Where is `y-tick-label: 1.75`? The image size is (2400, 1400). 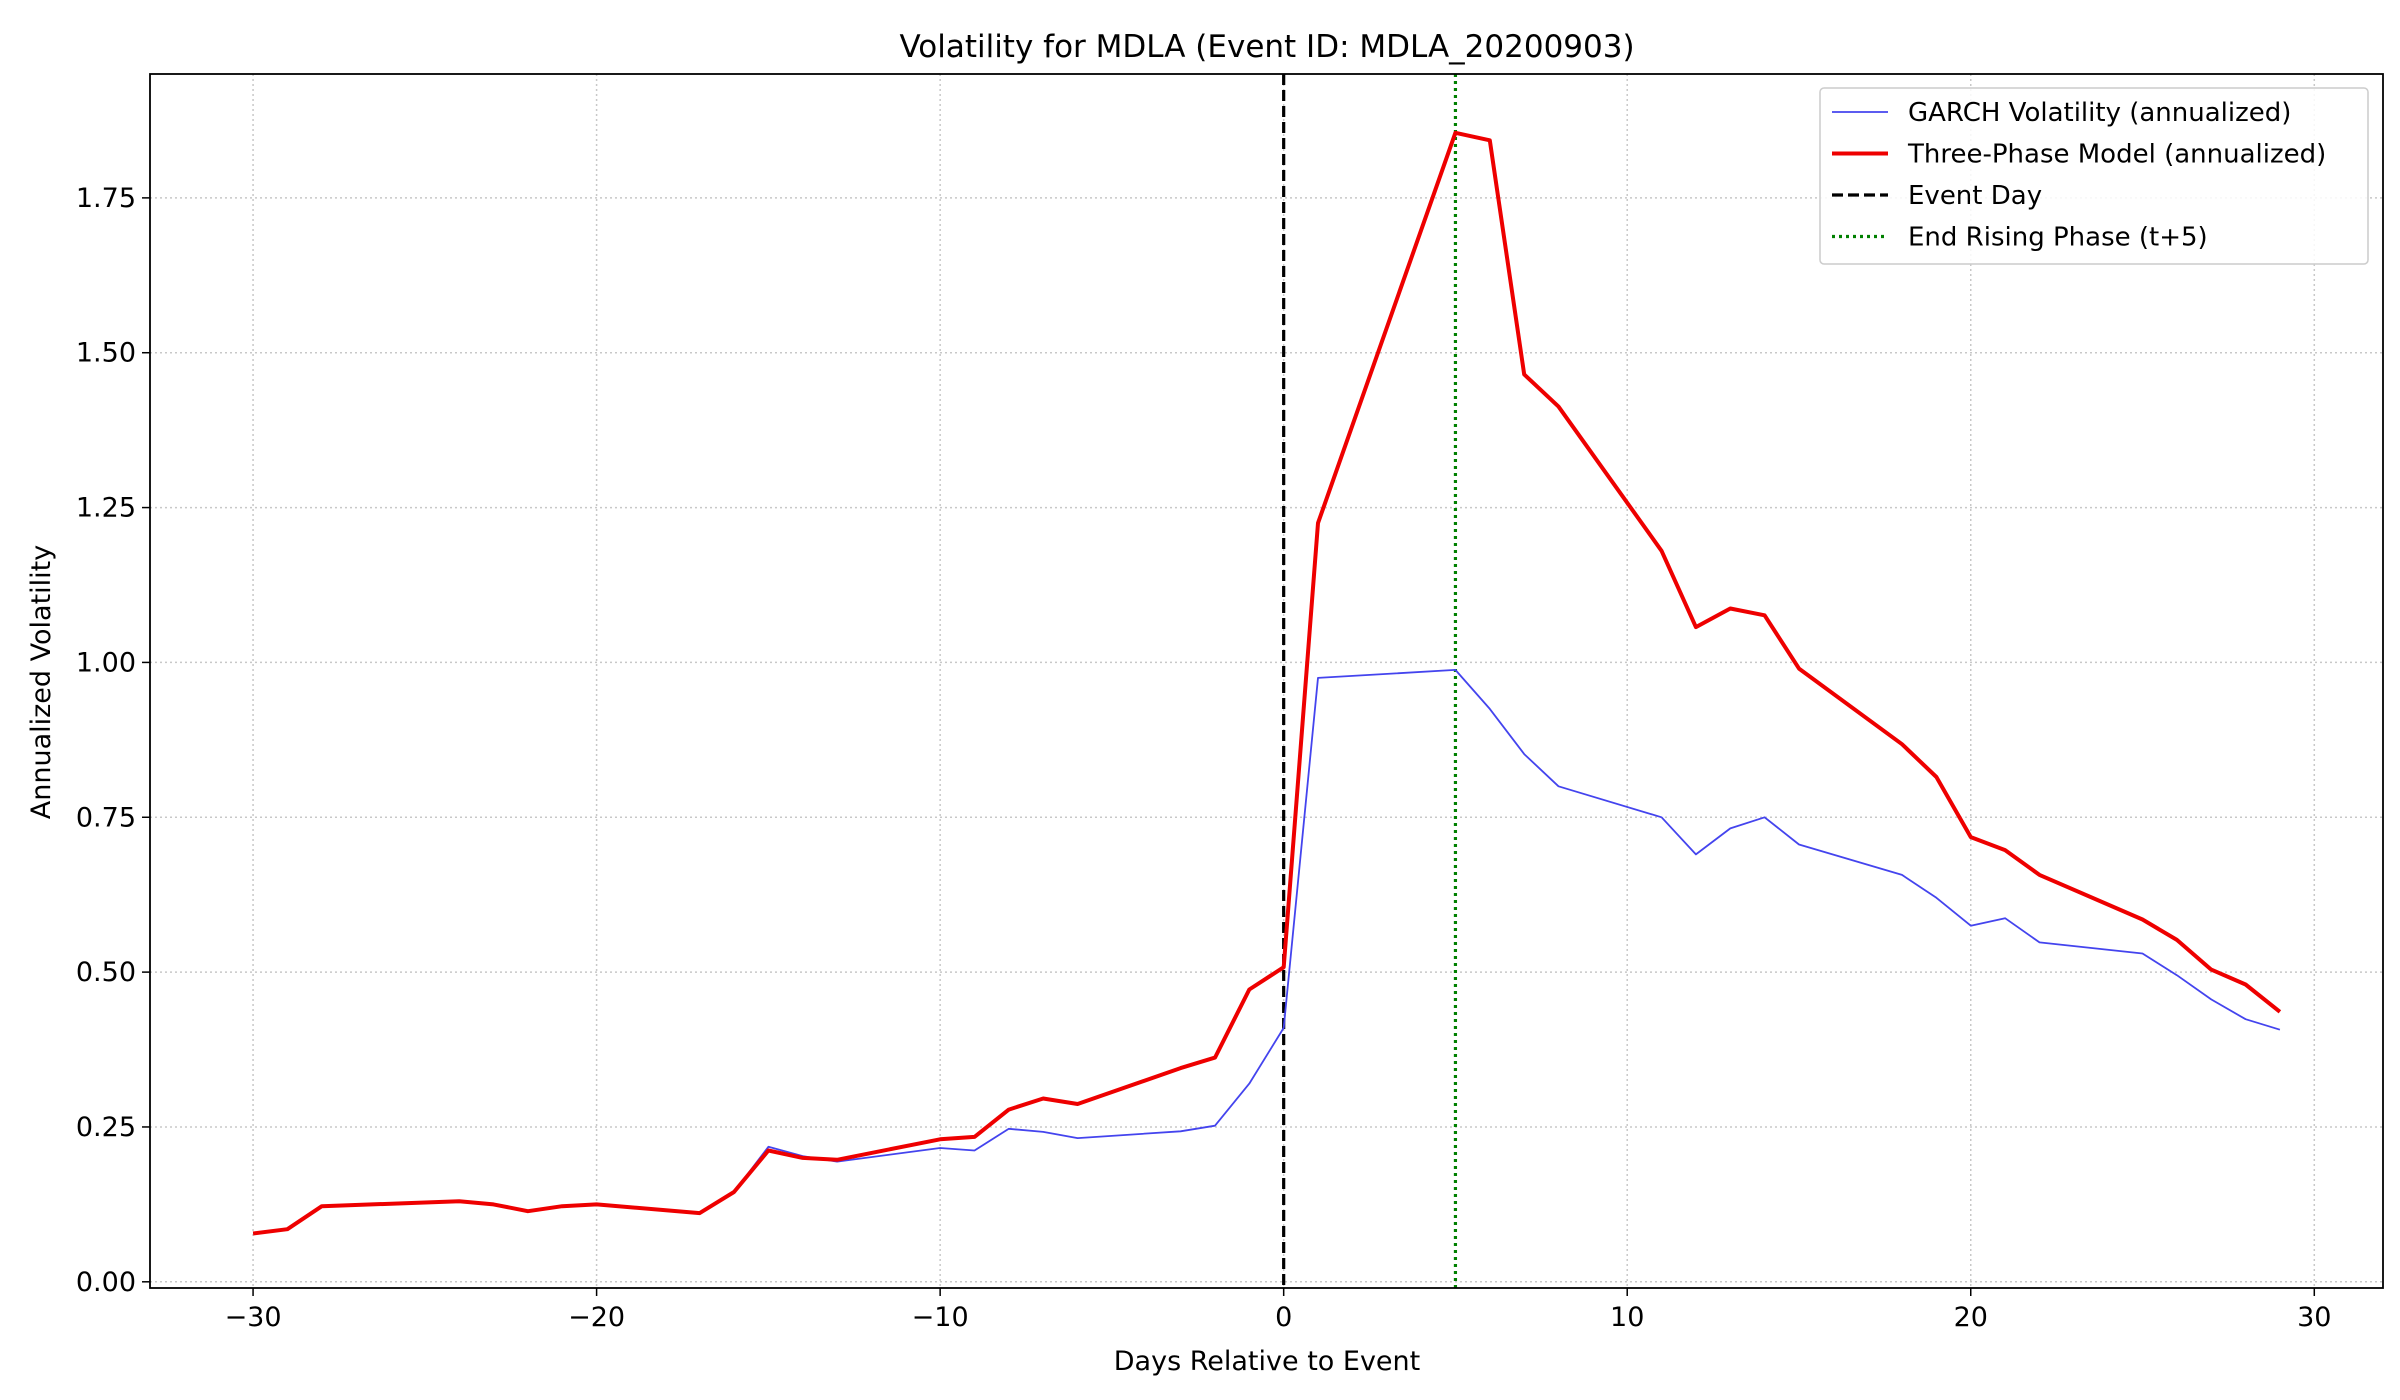 y-tick-label: 1.75 is located at coordinates (106, 198).